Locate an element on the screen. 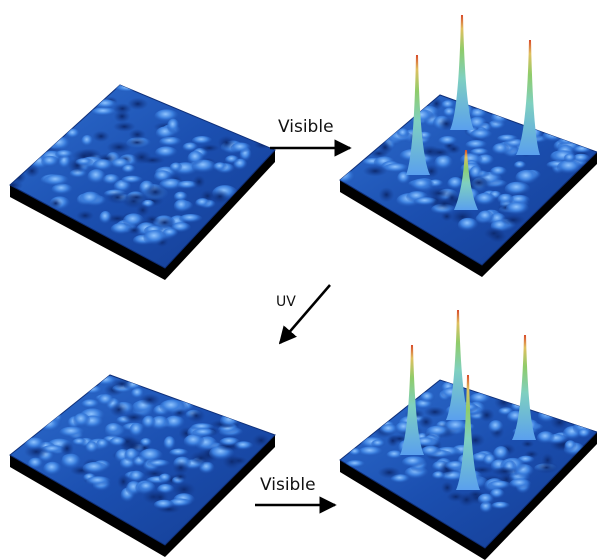 The width and height of the screenshot is (597, 560). arrow-label: Visible is located at coordinates (288, 485).